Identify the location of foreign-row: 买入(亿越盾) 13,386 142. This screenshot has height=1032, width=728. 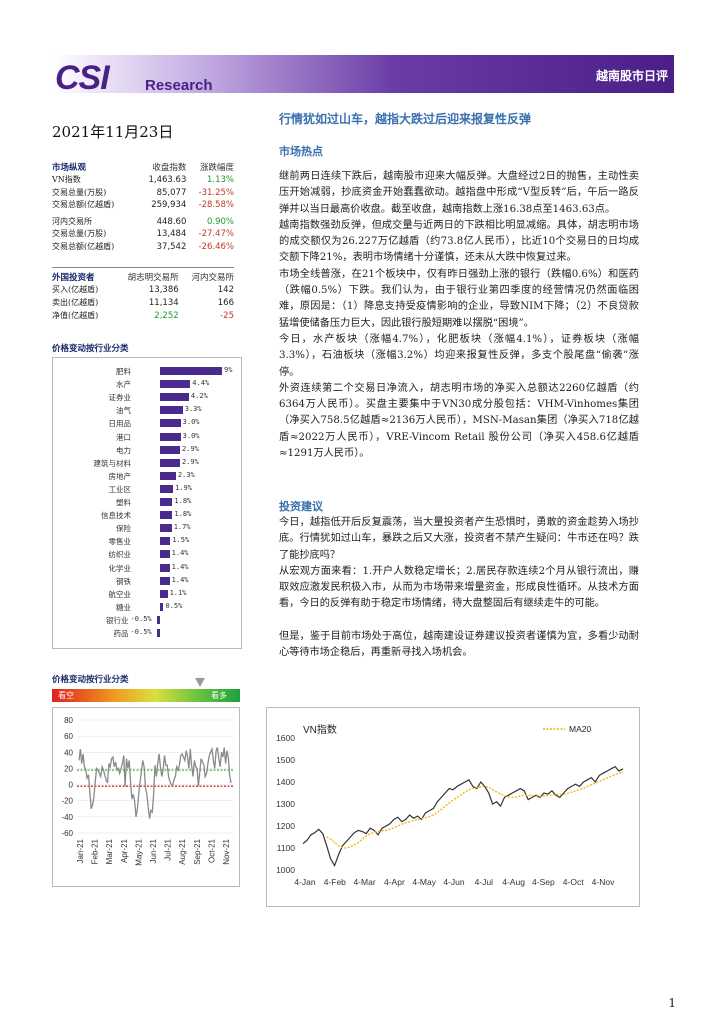
(143, 289).